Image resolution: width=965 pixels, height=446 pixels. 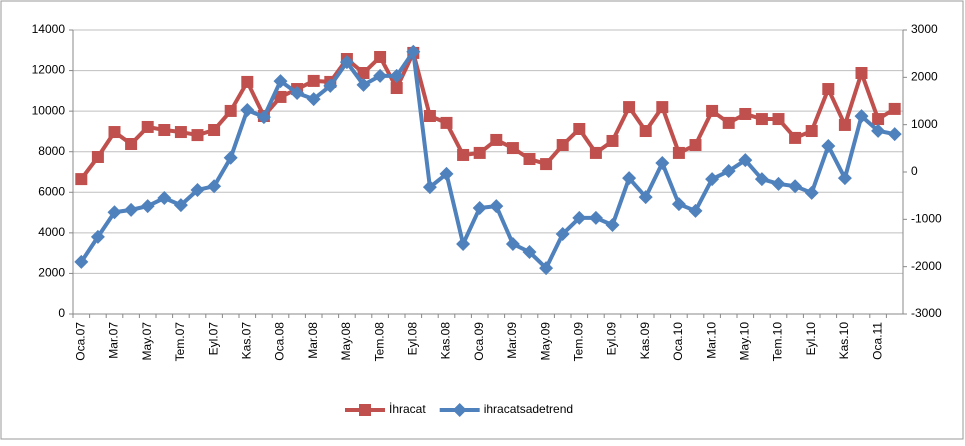 What do you see at coordinates (49, 29) in the screenshot?
I see `y-tick-label: 14000` at bounding box center [49, 29].